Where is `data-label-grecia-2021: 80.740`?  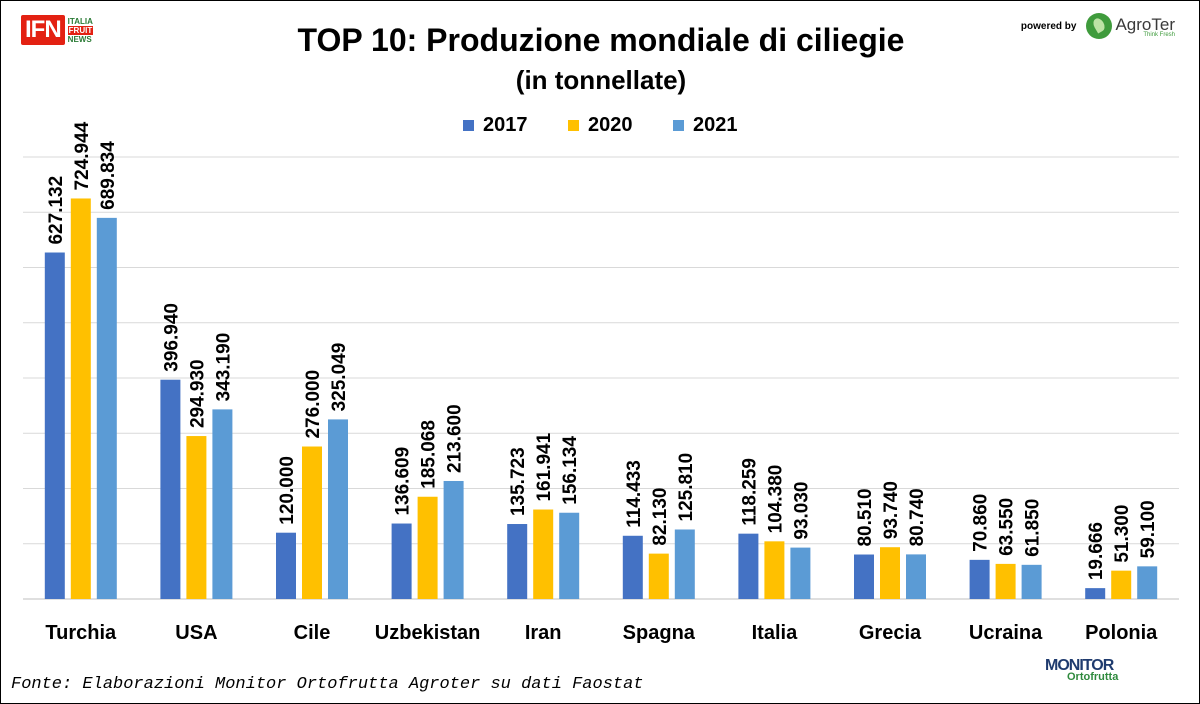
data-label-grecia-2021: 80.740 is located at coordinates (917, 517).